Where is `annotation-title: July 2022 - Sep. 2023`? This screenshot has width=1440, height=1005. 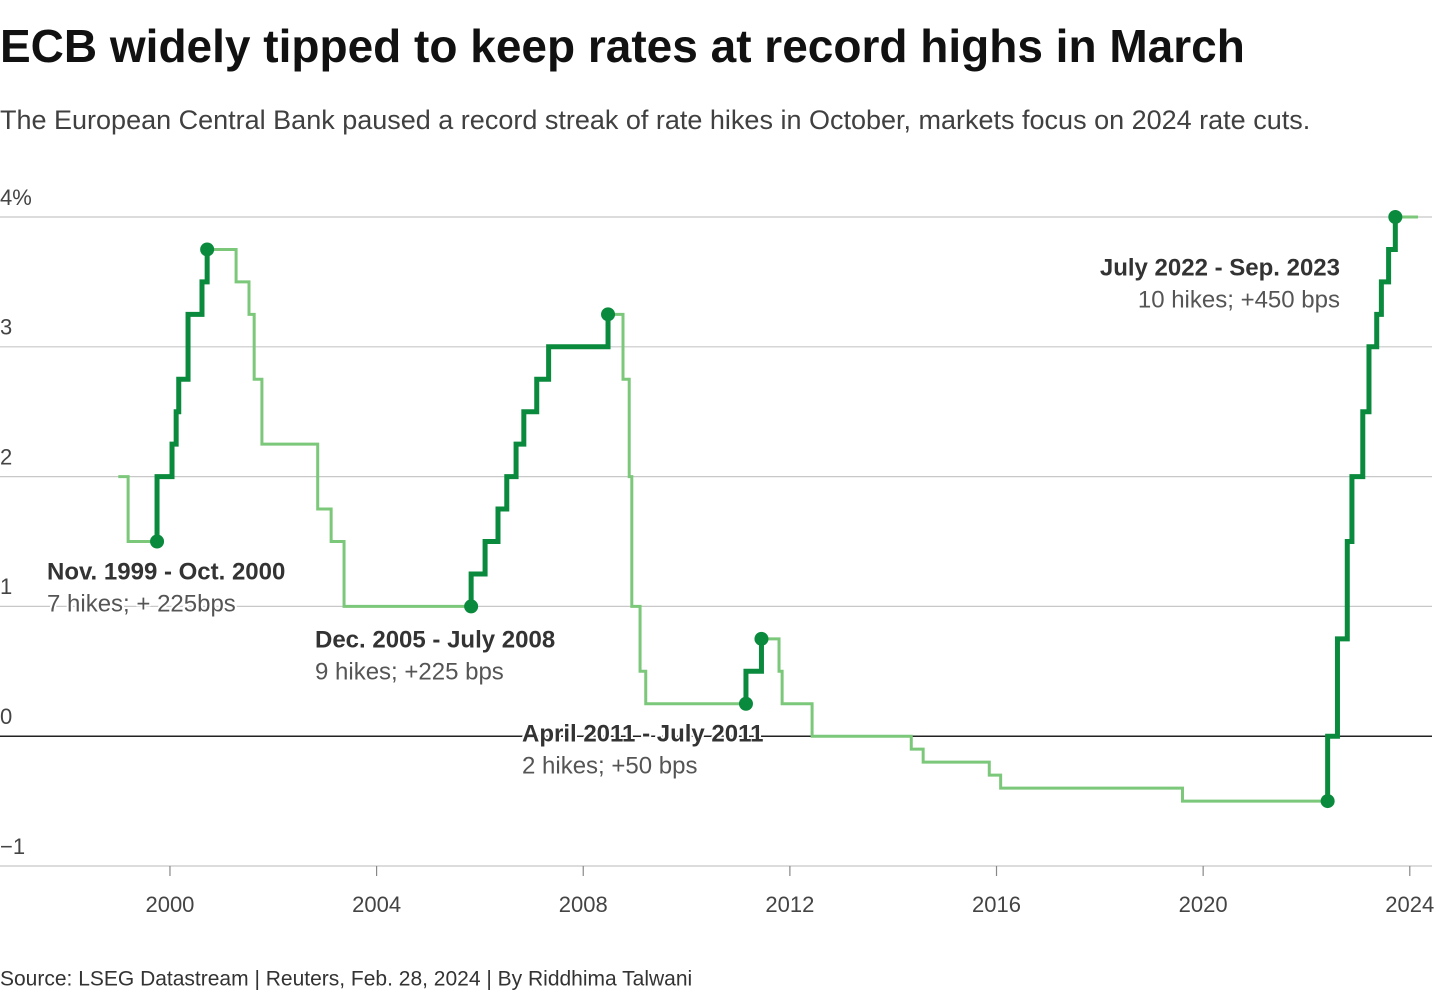 annotation-title: July 2022 - Sep. 2023 is located at coordinates (1220, 267).